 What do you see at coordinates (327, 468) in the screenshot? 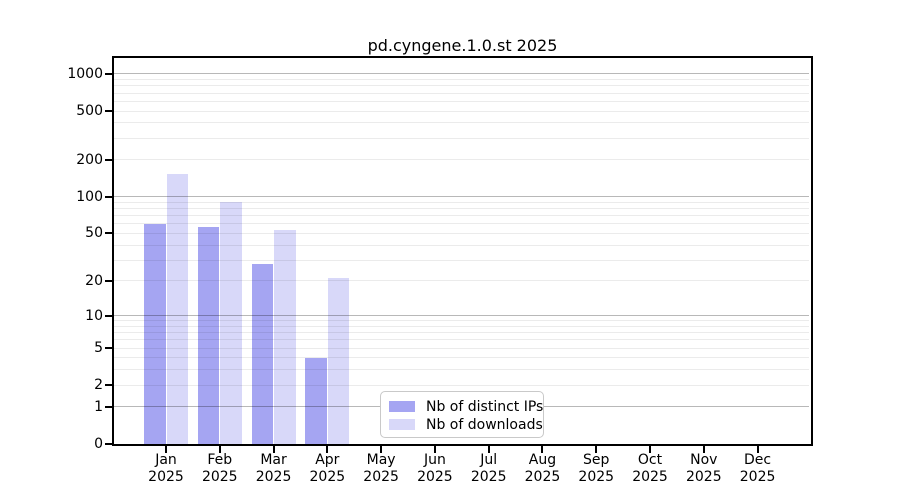
I see `x-tick-label-apr: Apr 2025` at bounding box center [327, 468].